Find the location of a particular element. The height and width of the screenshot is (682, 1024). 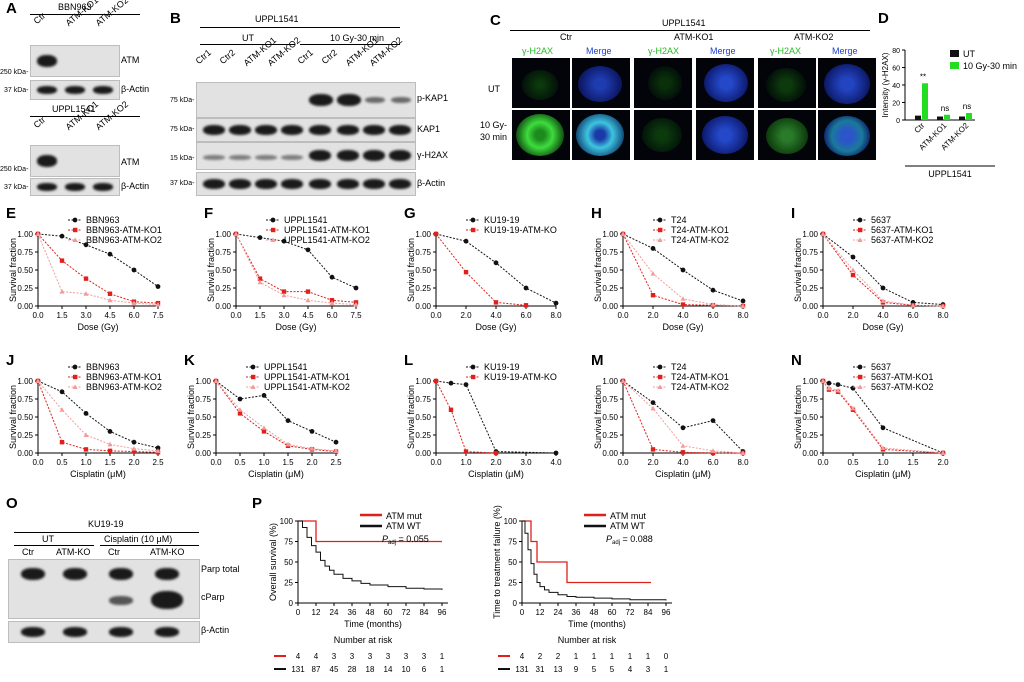

cell-line-label: UPPL1541 is located at coordinates (684, 23).